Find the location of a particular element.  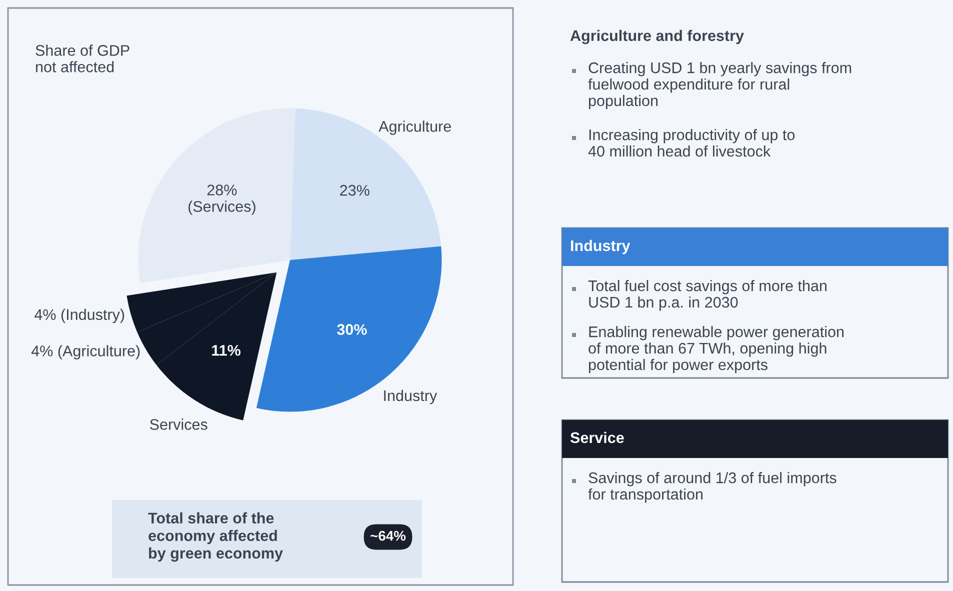

slice-label: Services is located at coordinates (179, 424).